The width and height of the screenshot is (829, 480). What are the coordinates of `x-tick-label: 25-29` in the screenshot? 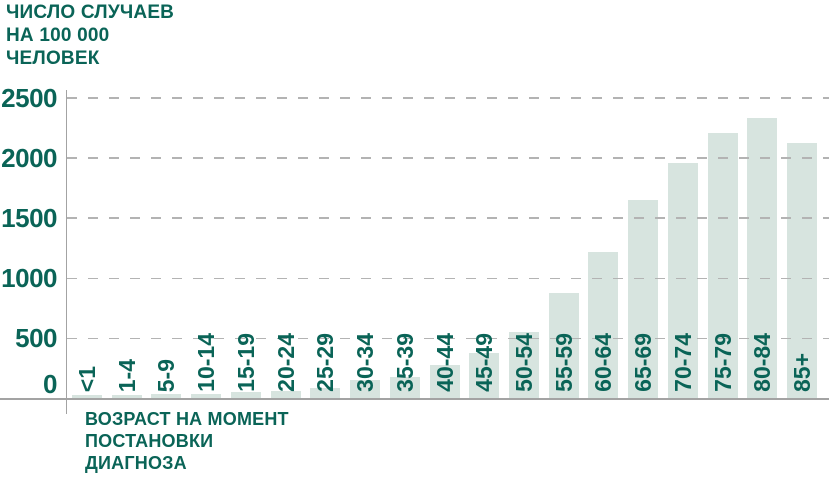 It's located at (325, 362).